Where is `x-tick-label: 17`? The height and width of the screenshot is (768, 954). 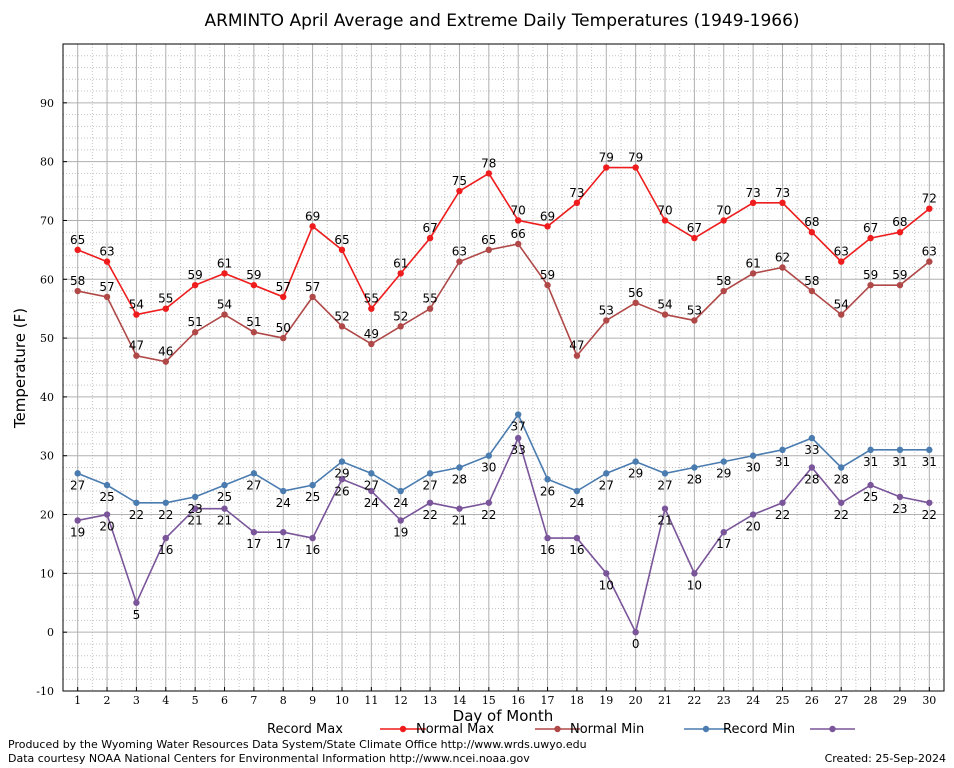
x-tick-label: 17 is located at coordinates (548, 700).